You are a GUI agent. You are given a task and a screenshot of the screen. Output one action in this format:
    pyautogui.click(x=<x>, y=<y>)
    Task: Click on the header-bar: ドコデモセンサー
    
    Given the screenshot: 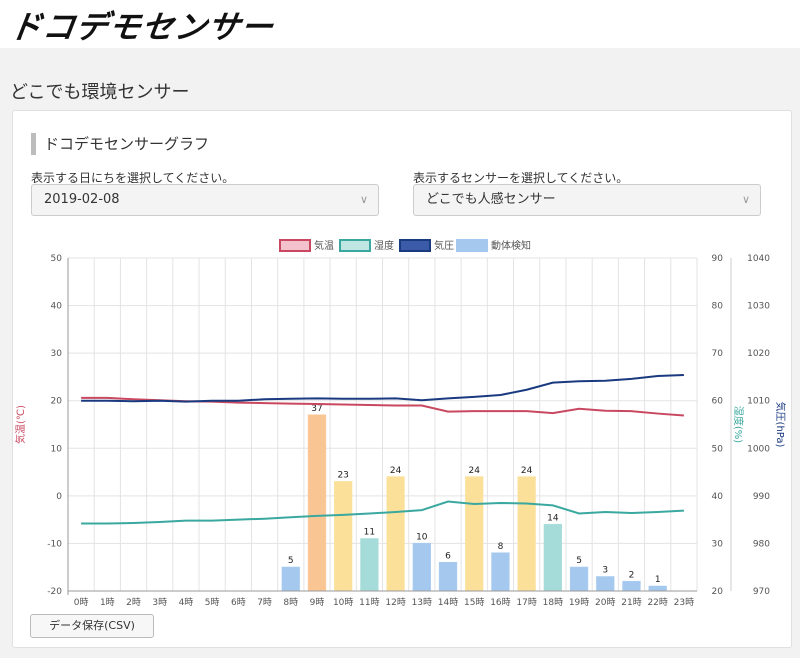 What is the action you would take?
    pyautogui.click(x=400, y=24)
    